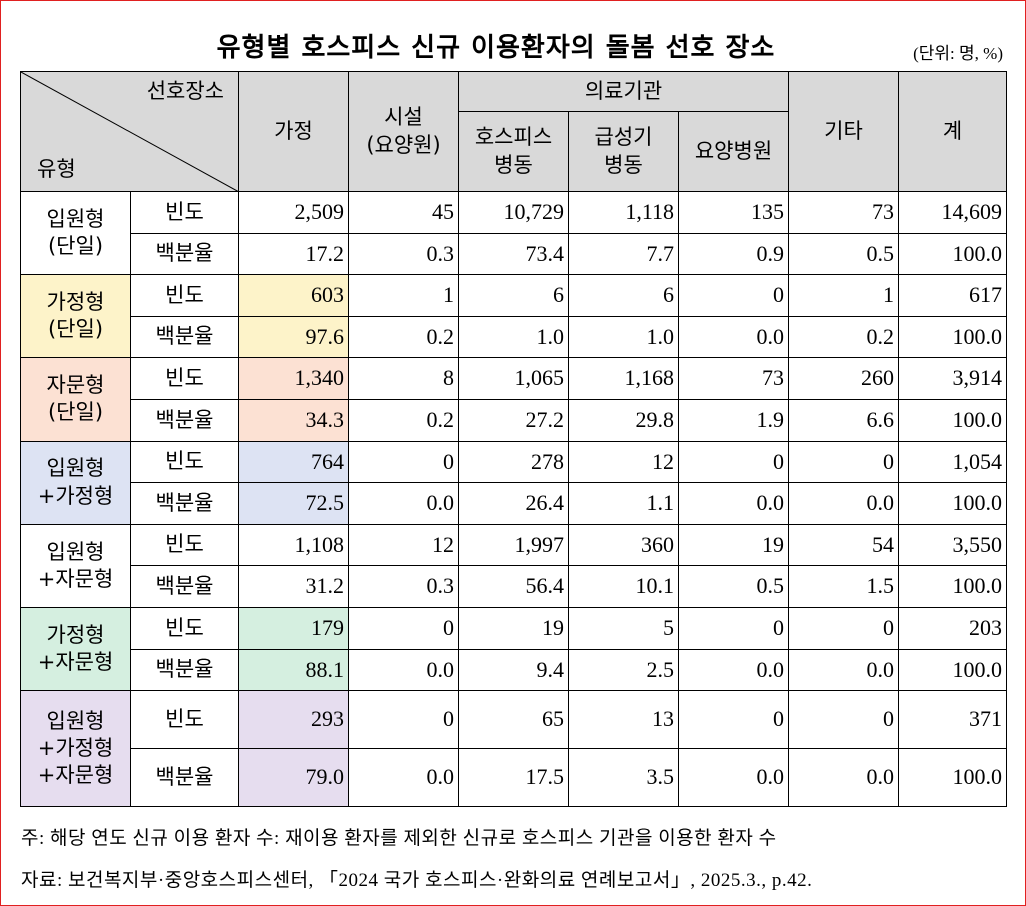 The height and width of the screenshot is (906, 1026). I want to click on header-row: 선호장소 유형 가정 시설 (요양원) 의료기관 기타 계, so click(513, 131).